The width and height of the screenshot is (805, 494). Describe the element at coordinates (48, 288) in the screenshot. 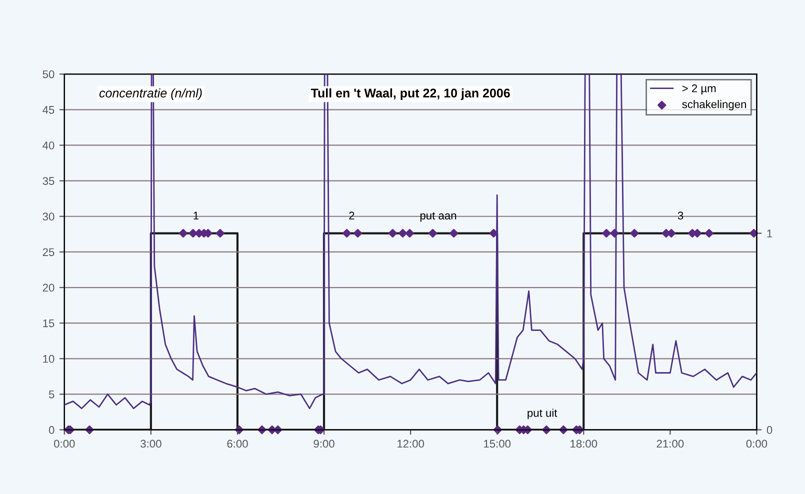

I see `y-tick-label: 20` at that location.